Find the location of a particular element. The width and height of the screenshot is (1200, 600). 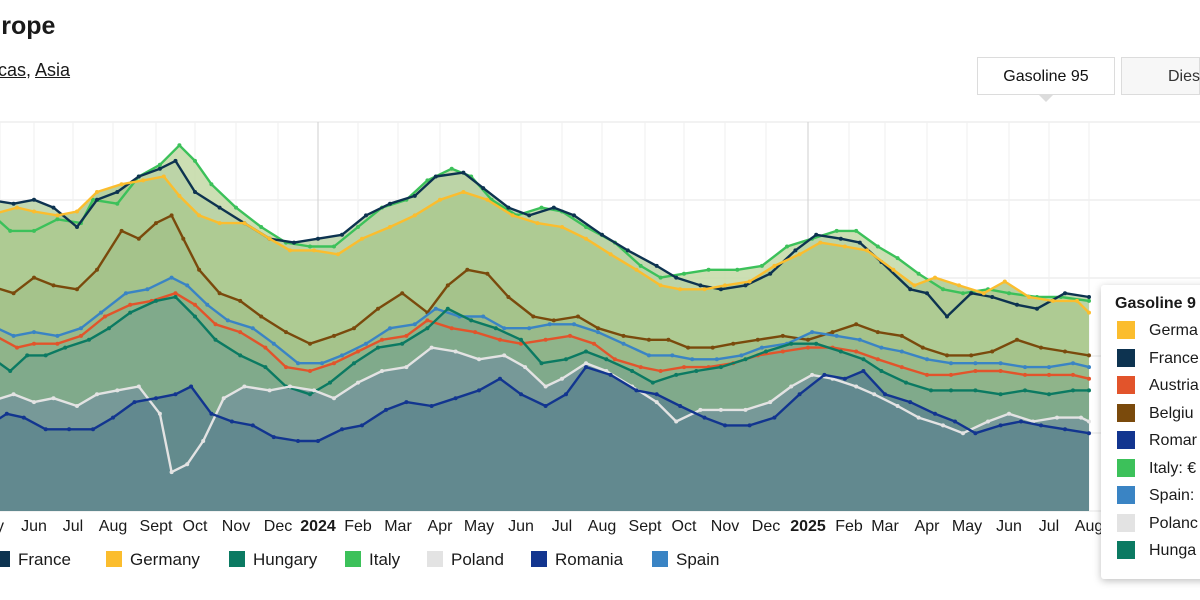

legend-item-romania: Romania is located at coordinates (577, 560).